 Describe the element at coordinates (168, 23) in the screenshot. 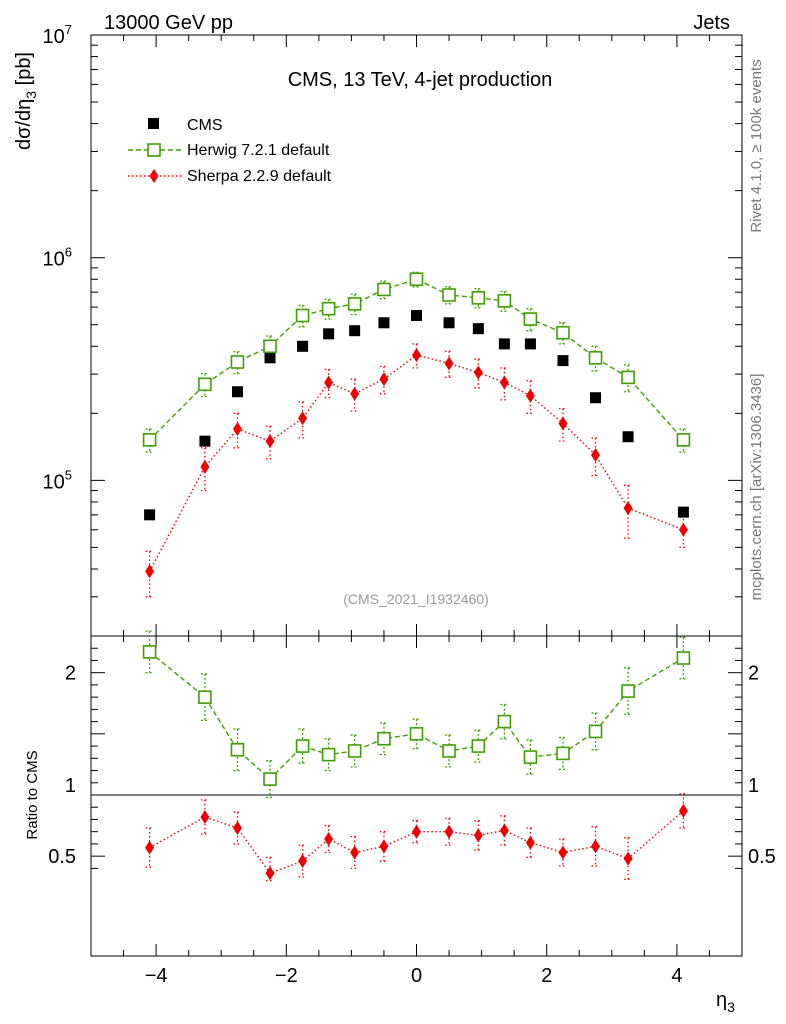

I see `header-beam-label: 13000 GeV pp` at that location.